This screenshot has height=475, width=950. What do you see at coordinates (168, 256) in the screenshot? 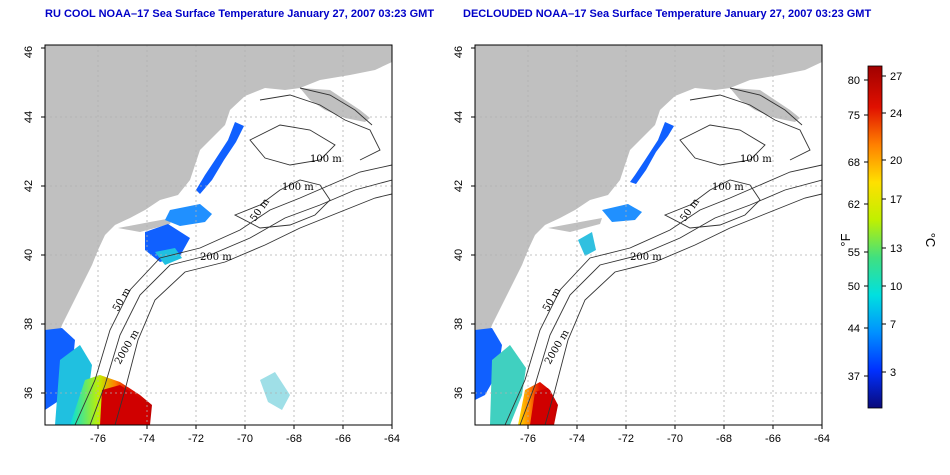
I see `sst-nj-cyan` at bounding box center [168, 256].